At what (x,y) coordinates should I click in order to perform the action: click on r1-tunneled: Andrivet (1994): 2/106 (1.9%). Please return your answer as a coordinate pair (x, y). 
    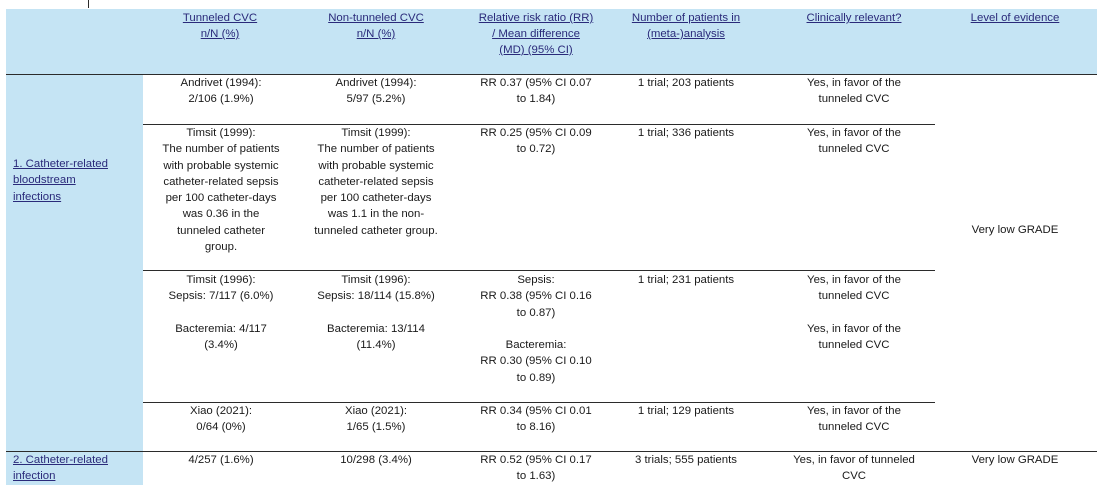
    Looking at the image, I should click on (221, 91).